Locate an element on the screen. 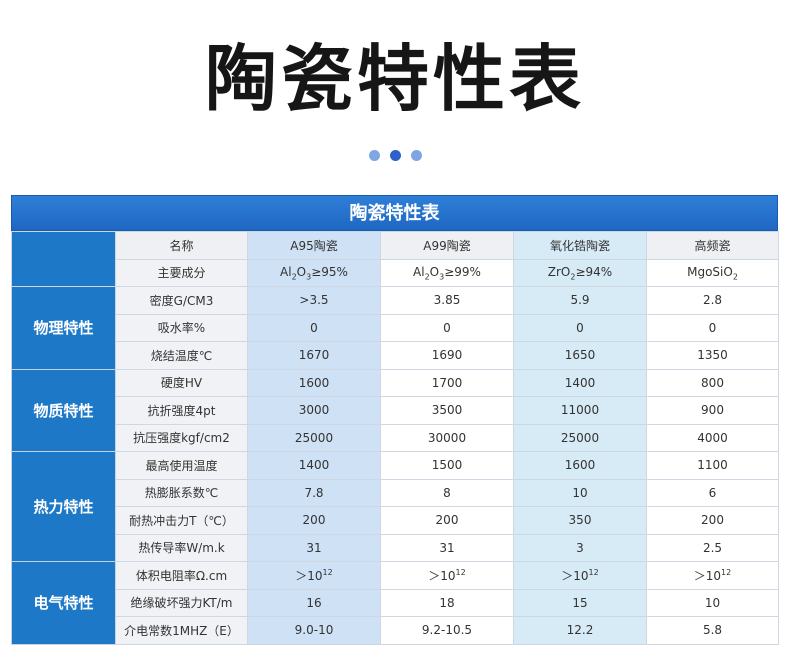  row-label: 主要成分 is located at coordinates (181, 272).